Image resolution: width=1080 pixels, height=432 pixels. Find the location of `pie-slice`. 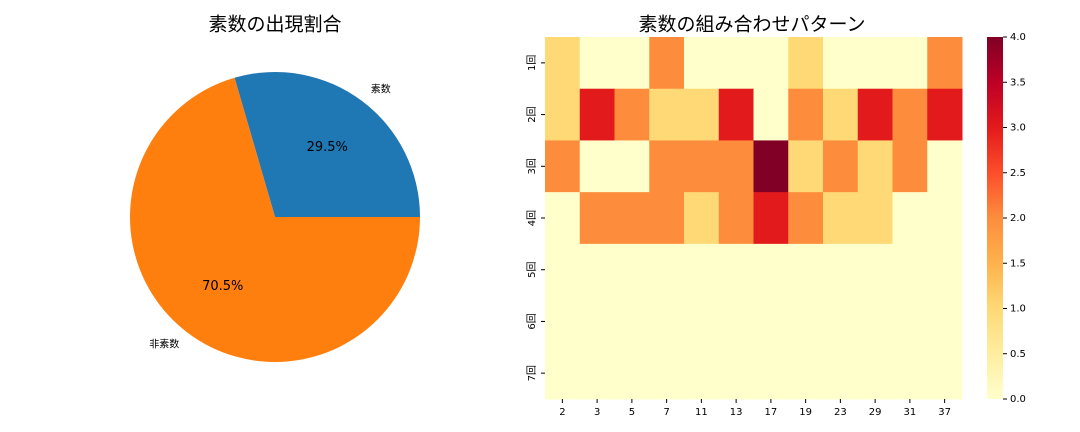

pie-slice is located at coordinates (327, 144).